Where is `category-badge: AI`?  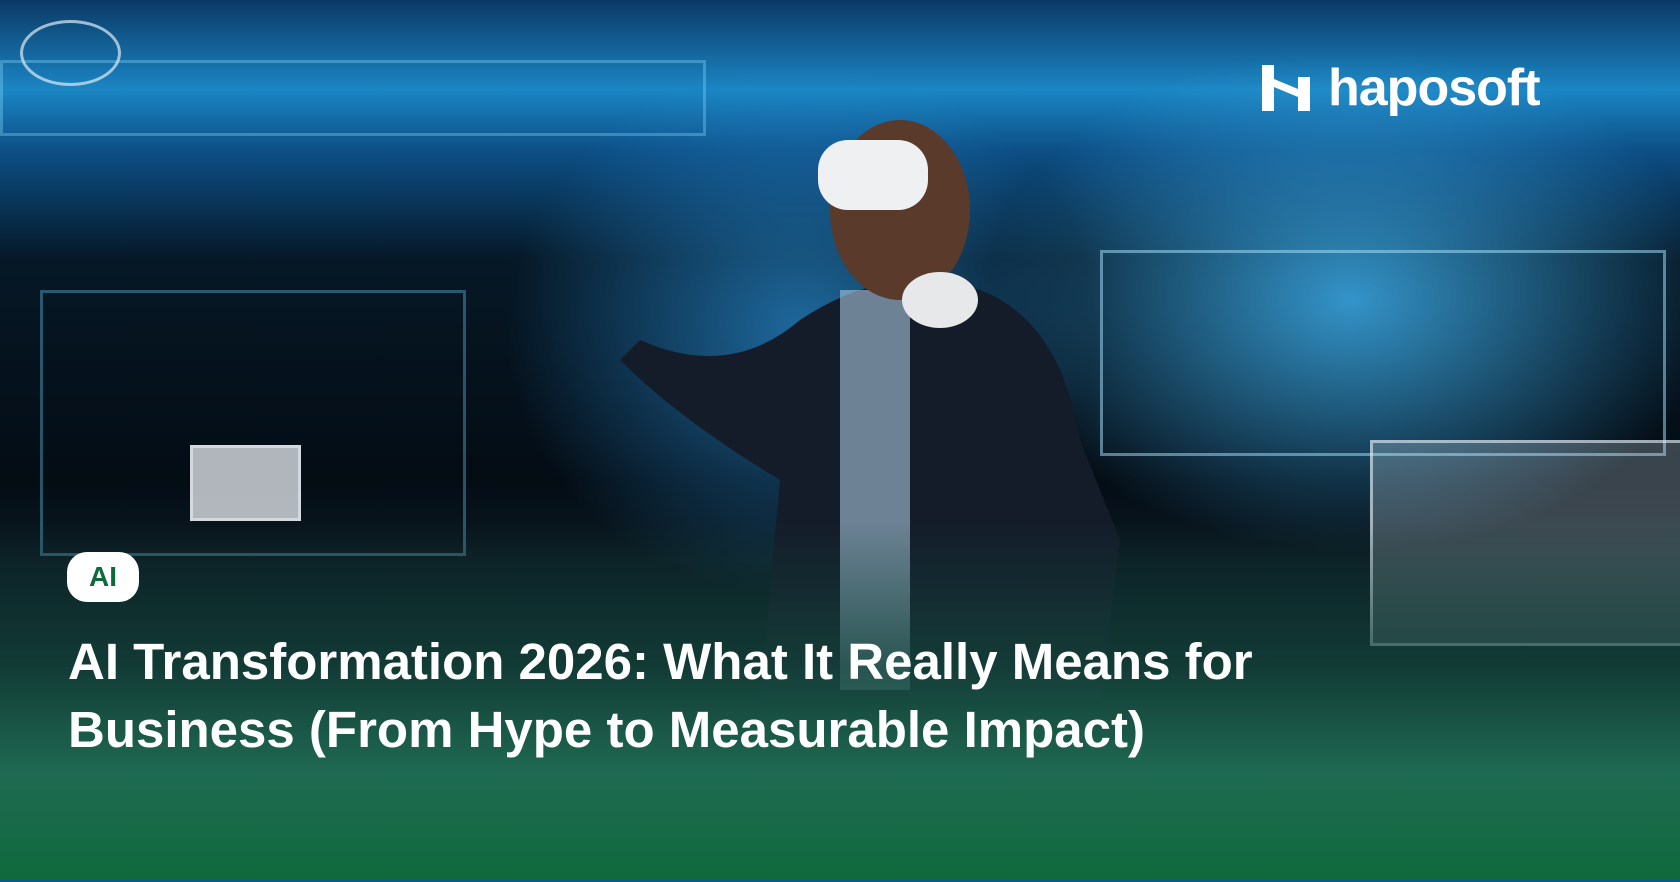
category-badge: AI is located at coordinates (103, 577).